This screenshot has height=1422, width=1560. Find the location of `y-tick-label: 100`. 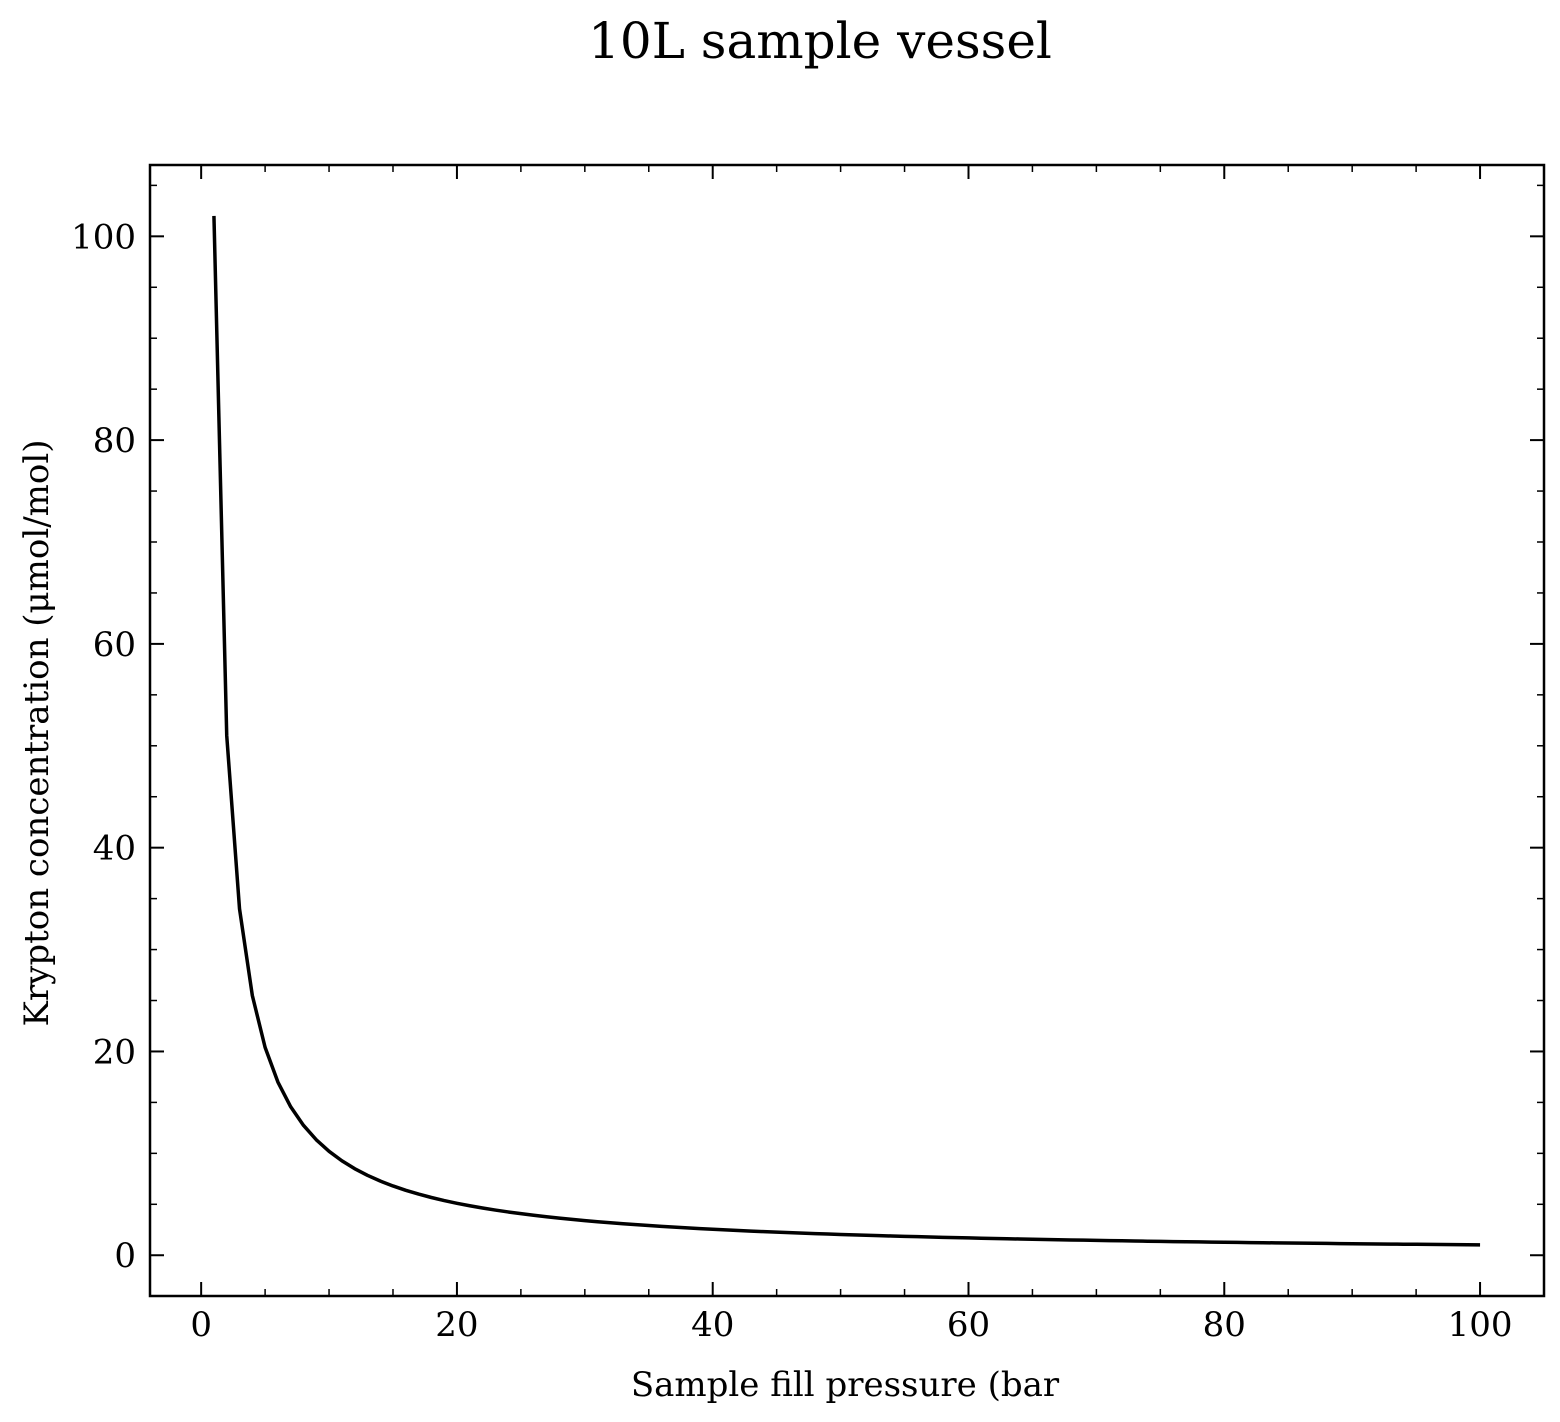

y-tick-label: 100 is located at coordinates (103, 237).